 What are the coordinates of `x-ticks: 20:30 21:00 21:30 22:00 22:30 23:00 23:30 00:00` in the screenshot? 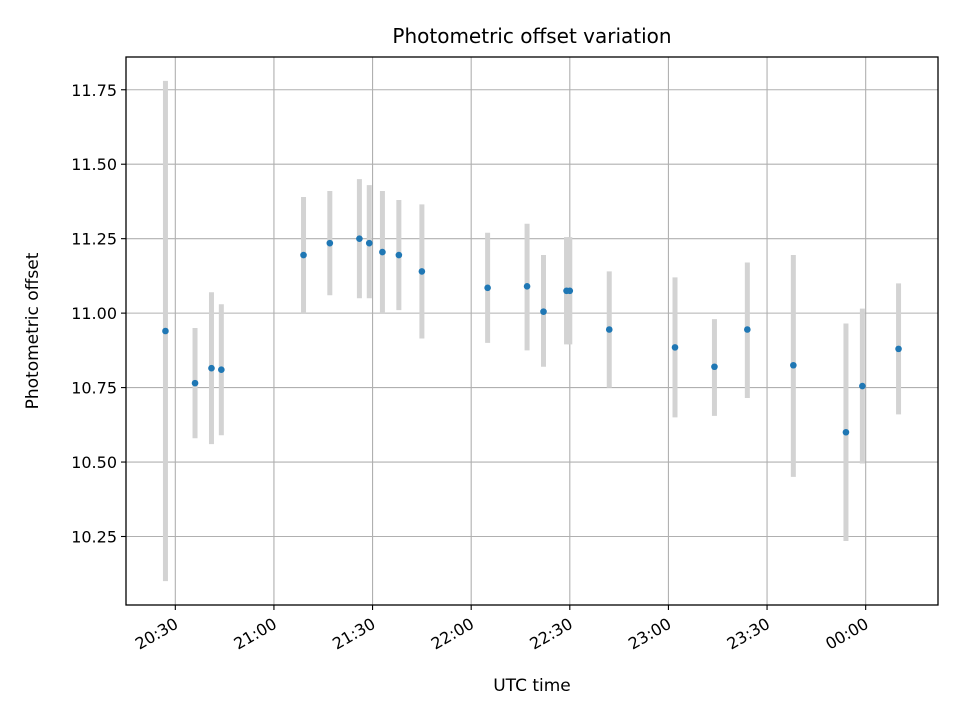 It's located at (502, 629).